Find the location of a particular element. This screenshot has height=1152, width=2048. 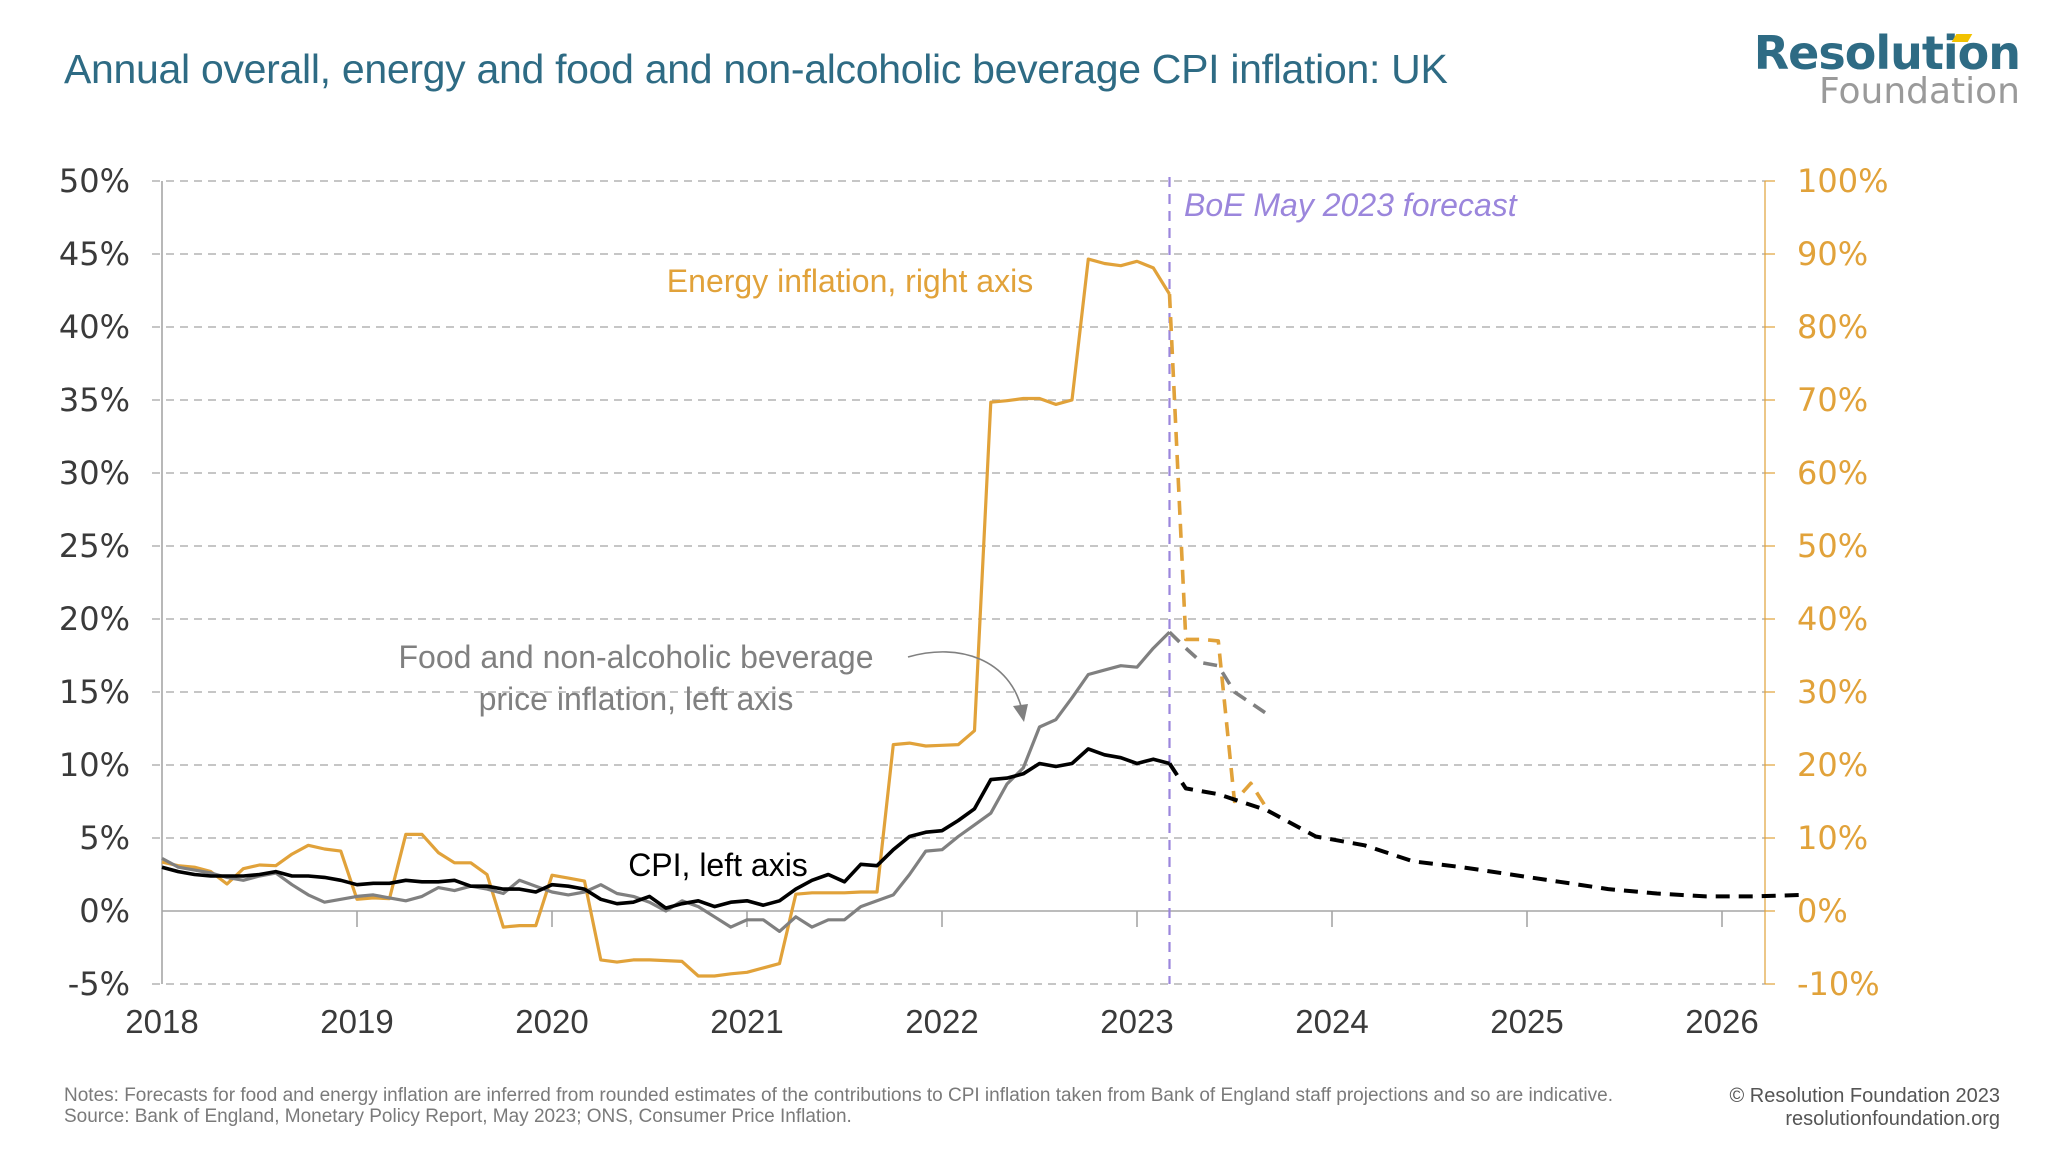

left-tick-label: 20% is located at coordinates (94, 619).